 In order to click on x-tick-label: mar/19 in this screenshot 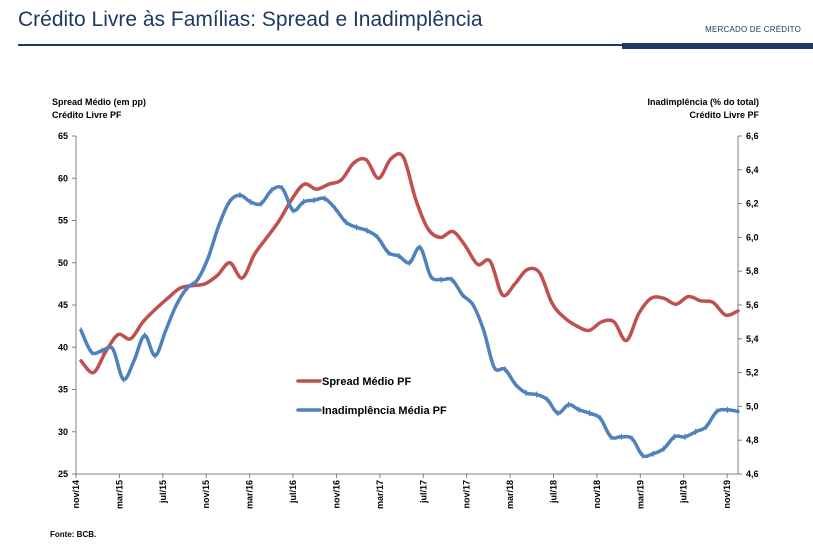, I will do `click(640, 494)`.